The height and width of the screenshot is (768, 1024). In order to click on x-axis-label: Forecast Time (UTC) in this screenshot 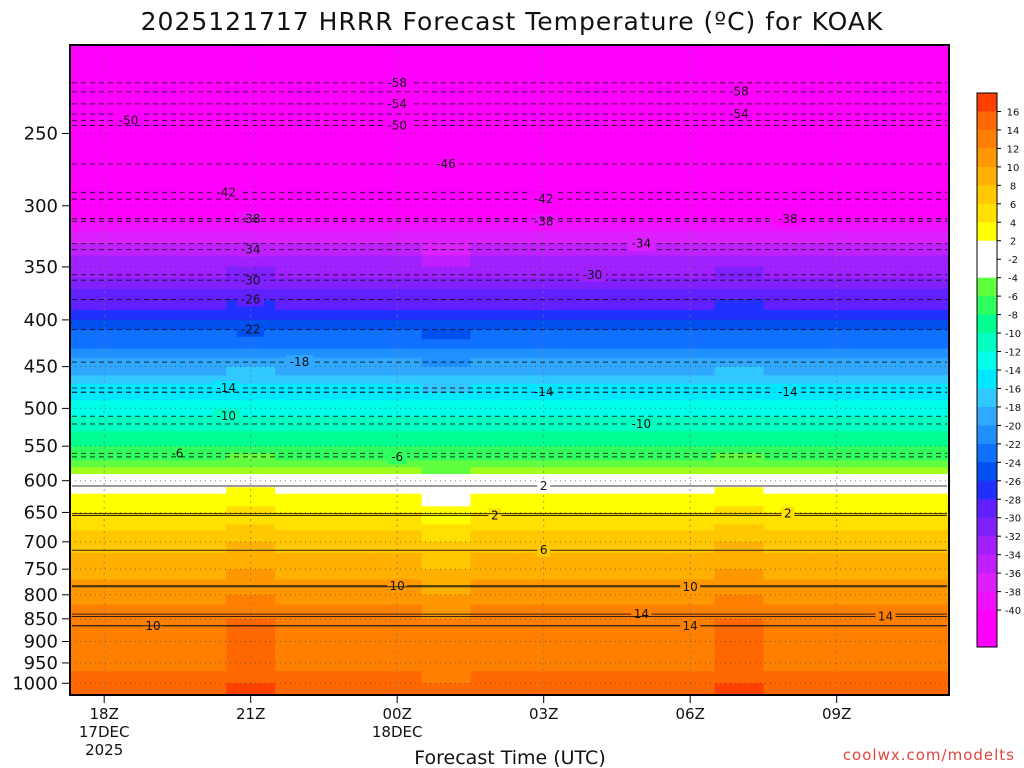, I will do `click(509, 757)`.